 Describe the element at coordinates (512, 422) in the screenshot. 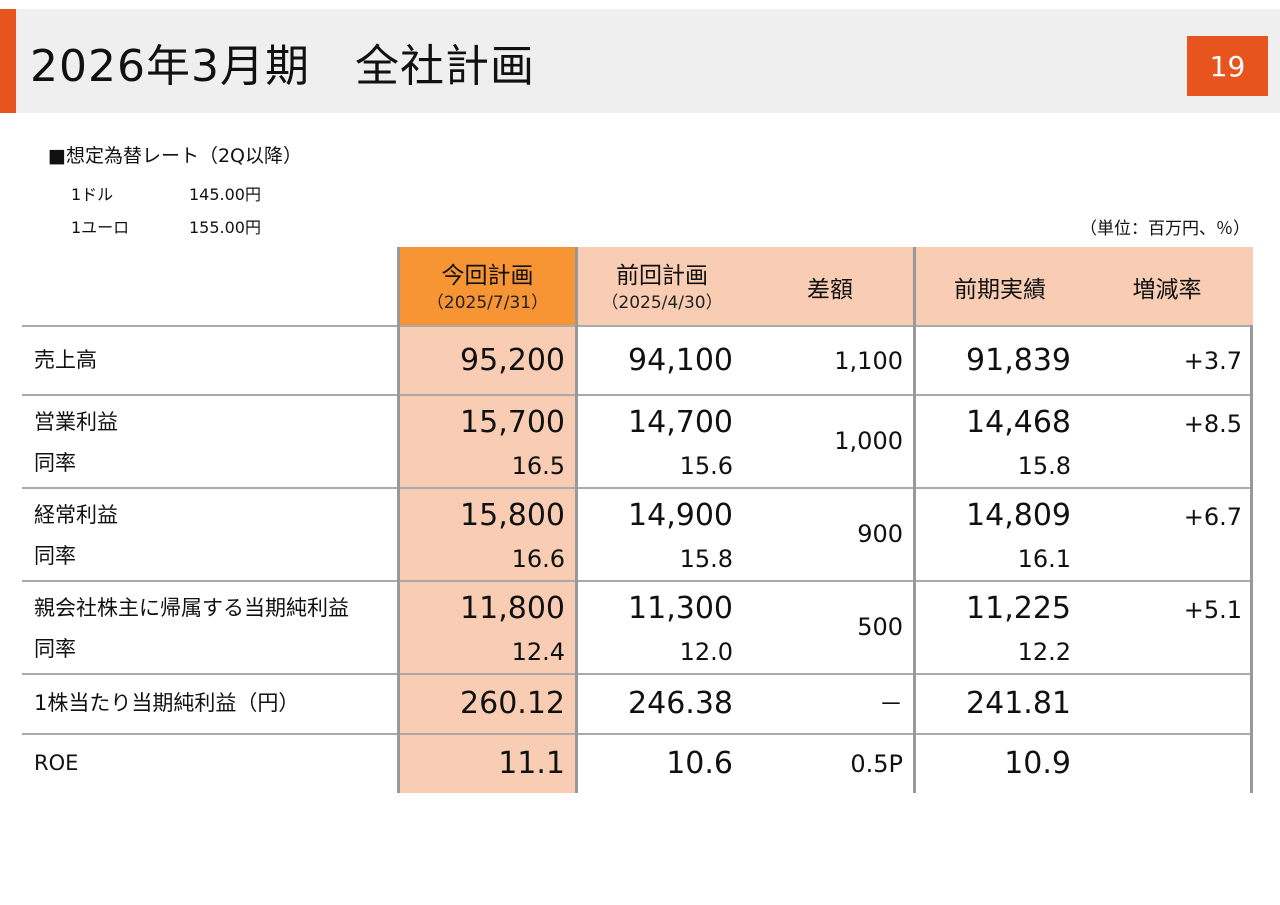

I see `current-plan-value: 15,700` at that location.